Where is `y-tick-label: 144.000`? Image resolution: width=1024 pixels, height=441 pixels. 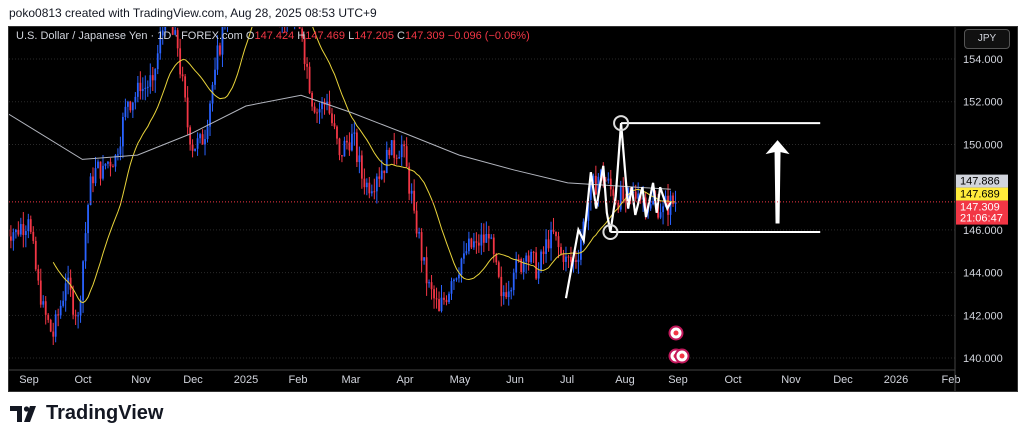 y-tick-label: 144.000 is located at coordinates (983, 274).